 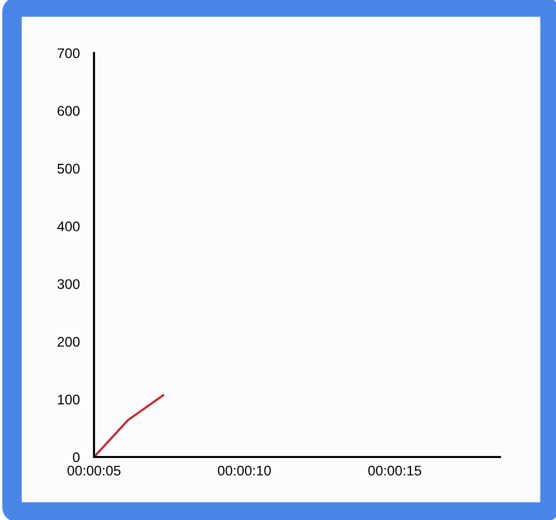 What do you see at coordinates (395, 471) in the screenshot?
I see `x-tick-label: 00:00:15` at bounding box center [395, 471].